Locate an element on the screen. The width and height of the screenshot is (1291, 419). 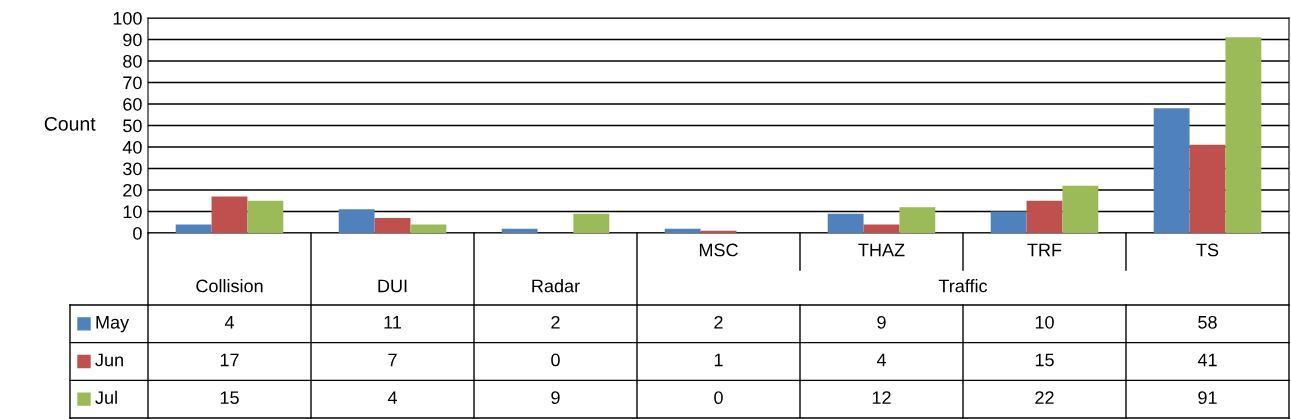
y-tick-label: 70 is located at coordinates (132, 83).